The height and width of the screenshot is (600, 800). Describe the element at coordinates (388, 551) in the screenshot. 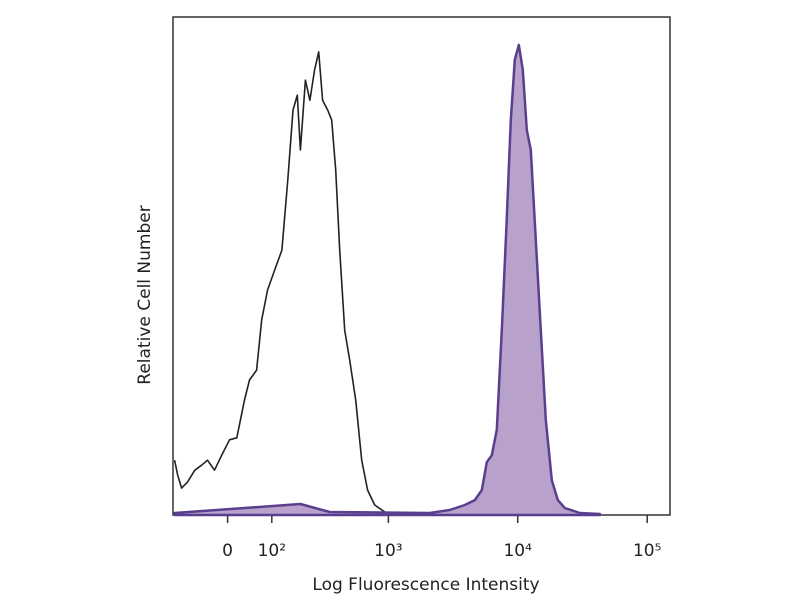

I see `x-tick-label: 10³` at that location.